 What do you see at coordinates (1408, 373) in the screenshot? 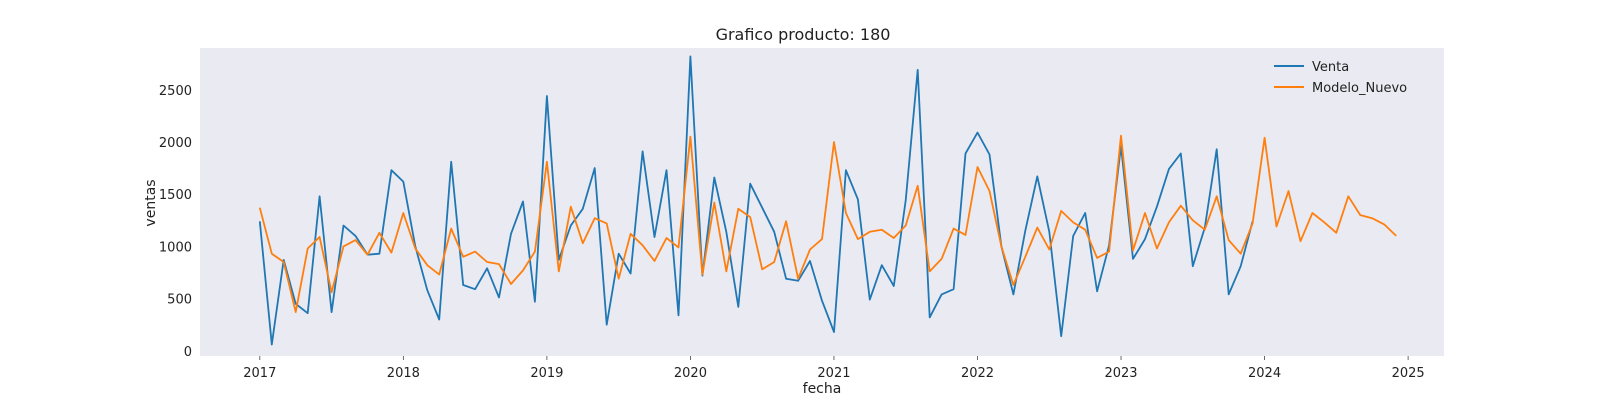
I see `x-tick-label: 2025` at bounding box center [1408, 373].